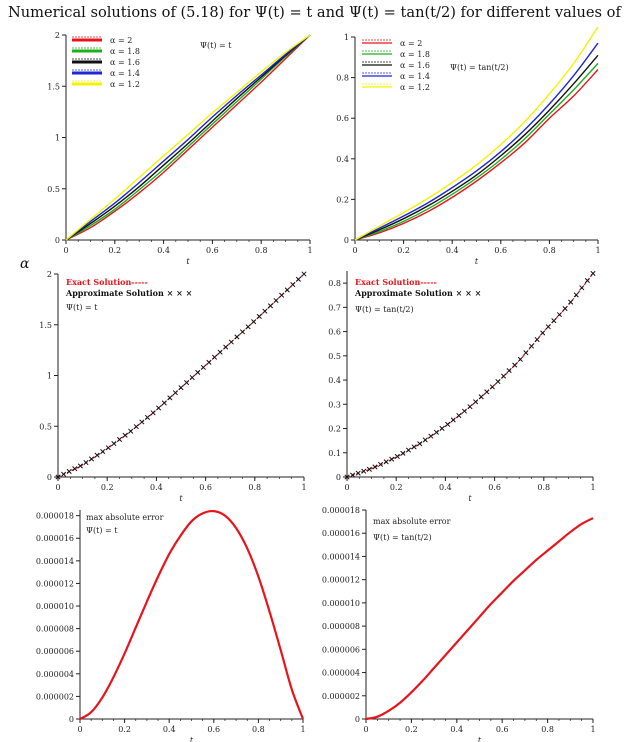 Image resolution: width=625 pixels, height=742 pixels. I want to click on legend-label: Exact Solution-----, so click(396, 282).